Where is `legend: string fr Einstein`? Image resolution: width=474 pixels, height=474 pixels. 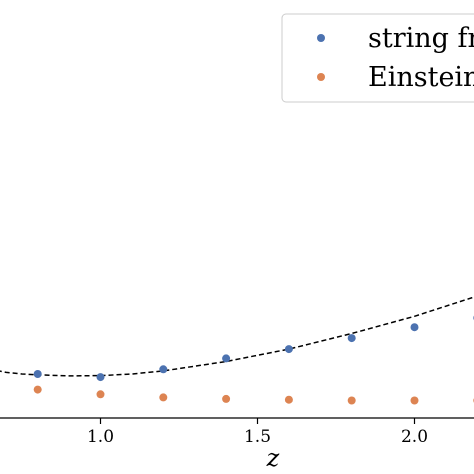 legend: string fr Einstein is located at coordinates (377, 58).